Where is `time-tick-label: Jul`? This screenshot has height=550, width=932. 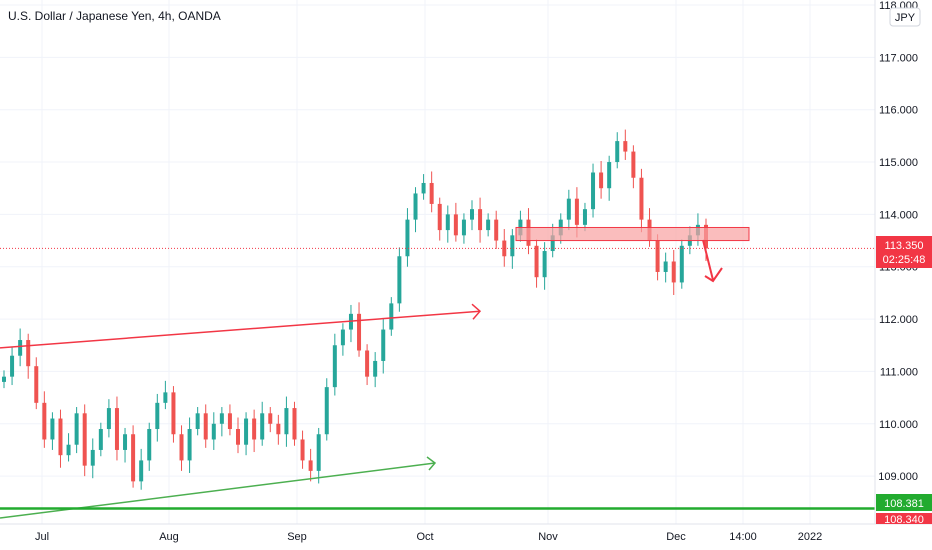 time-tick-label: Jul is located at coordinates (42, 537).